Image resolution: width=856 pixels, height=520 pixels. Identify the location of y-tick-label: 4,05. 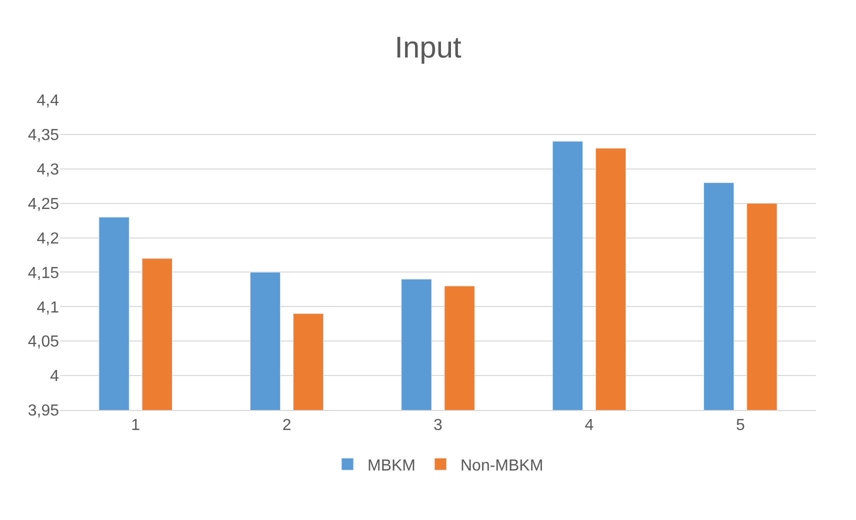
(44, 342).